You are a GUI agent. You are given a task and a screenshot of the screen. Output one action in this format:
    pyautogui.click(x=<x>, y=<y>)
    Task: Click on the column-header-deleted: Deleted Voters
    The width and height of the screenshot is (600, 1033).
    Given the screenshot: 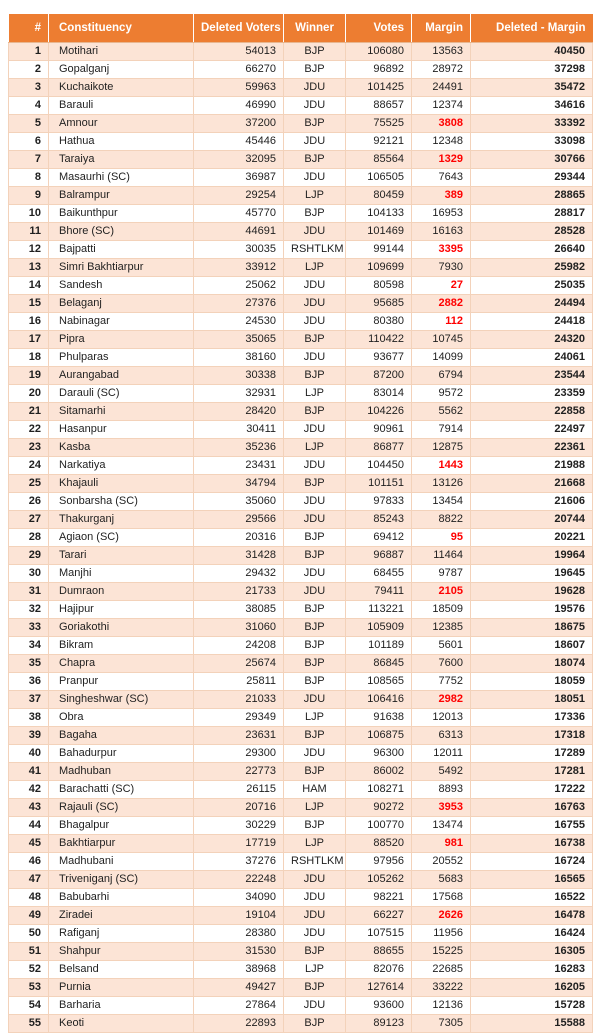 What is the action you would take?
    pyautogui.click(x=238, y=28)
    